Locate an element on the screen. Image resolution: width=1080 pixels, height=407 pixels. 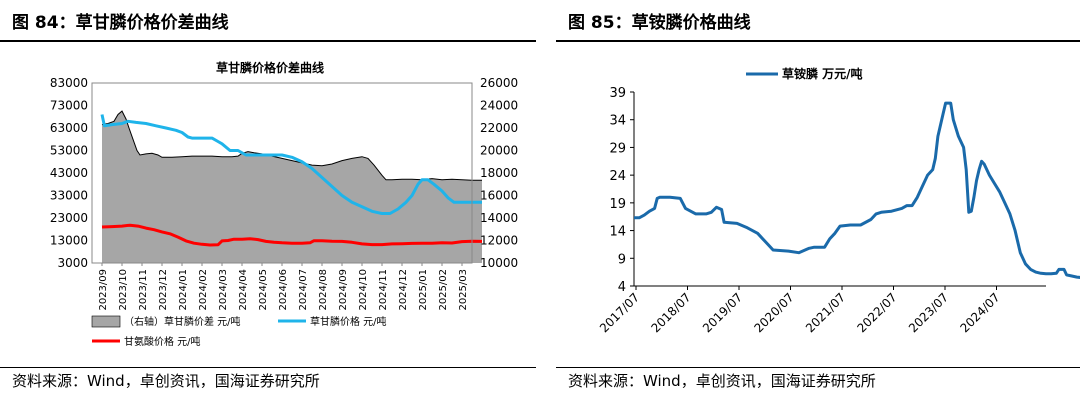
x-tick-label: 2023/11 is located at coordinates (143, 290).